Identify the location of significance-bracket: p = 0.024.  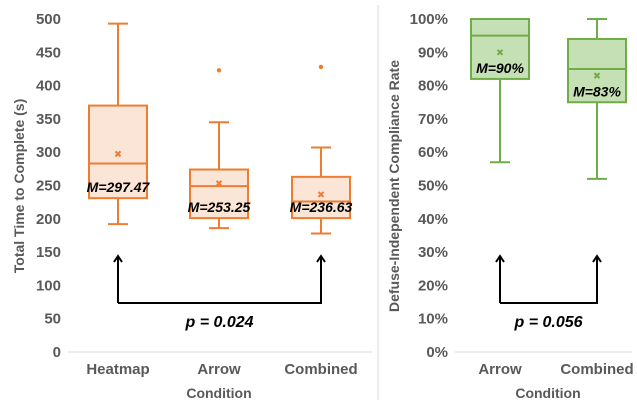
(219, 292).